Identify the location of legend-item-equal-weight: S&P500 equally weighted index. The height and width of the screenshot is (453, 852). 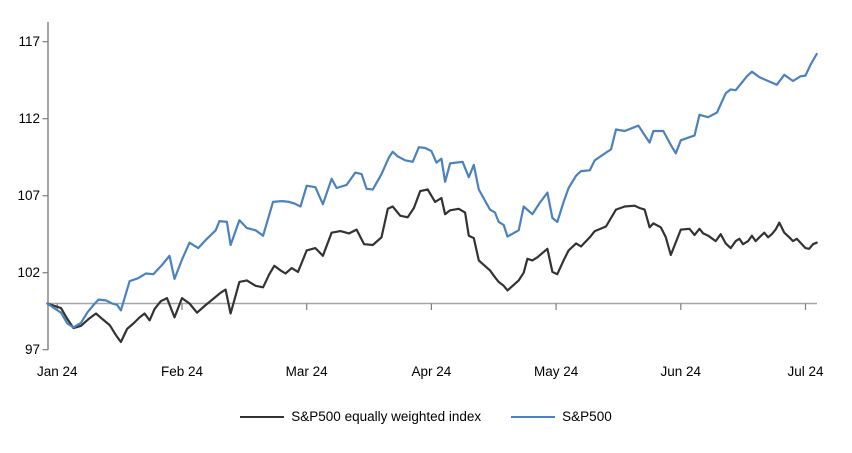
(360, 416).